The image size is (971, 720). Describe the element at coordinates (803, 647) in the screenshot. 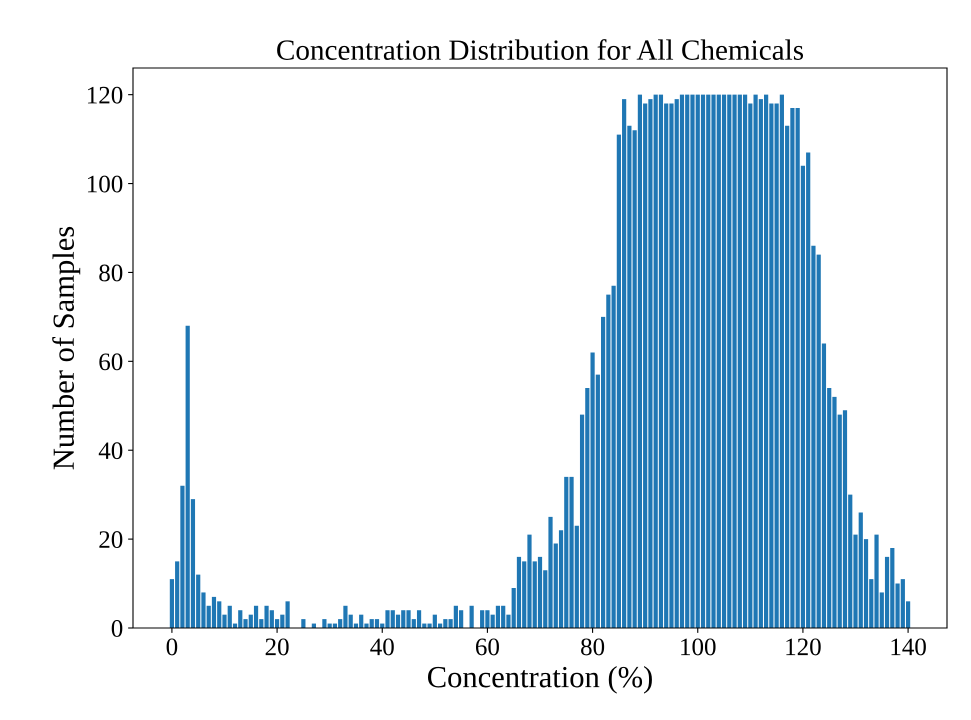

I see `x-tick-label: 120` at that location.